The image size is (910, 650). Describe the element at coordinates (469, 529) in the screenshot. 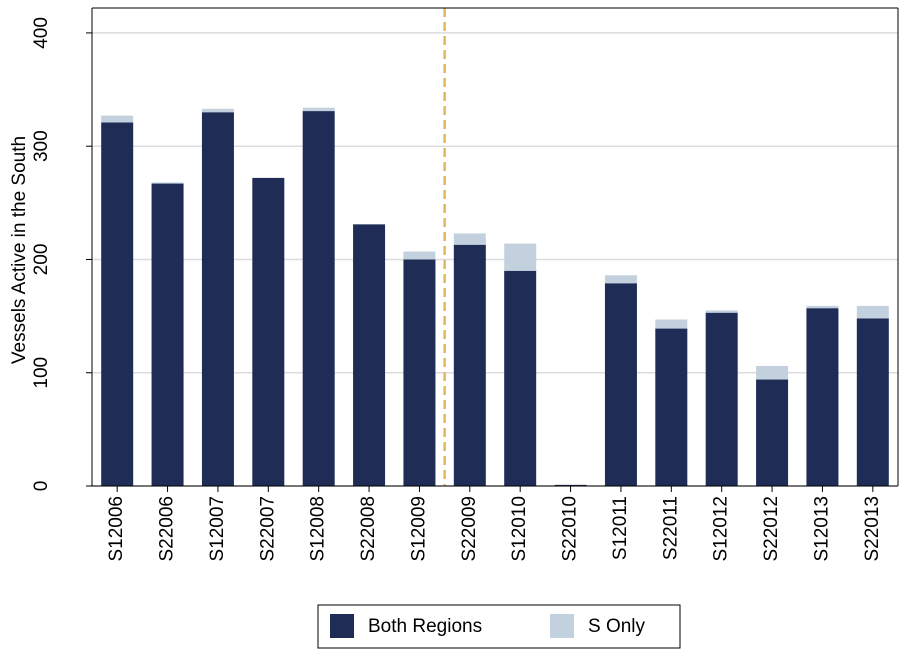

I see `x-tick-label: S22009` at that location.